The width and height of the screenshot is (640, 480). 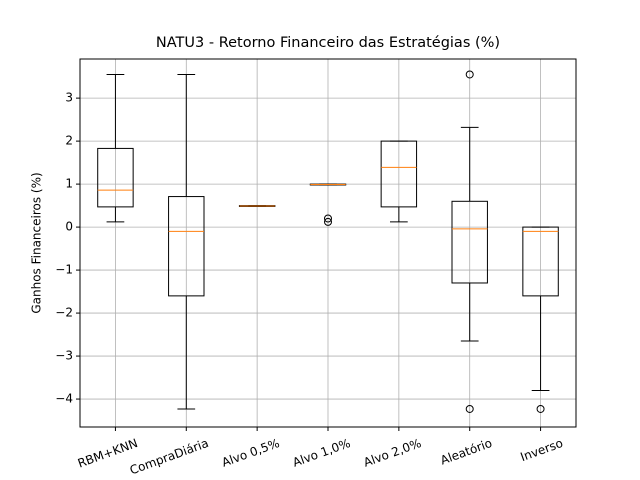 I want to click on y-tick-label: 3, so click(x=69, y=98).